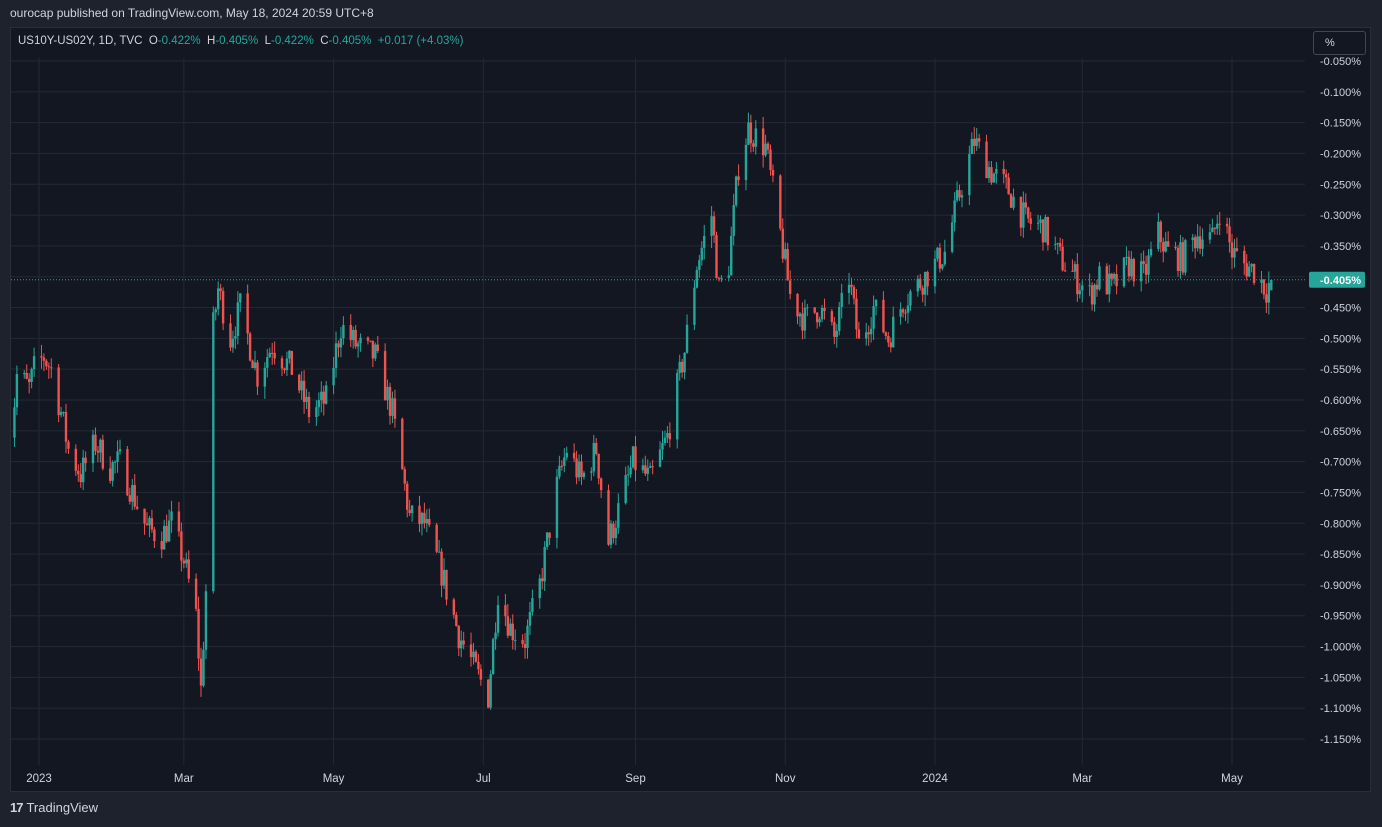 Image resolution: width=1382 pixels, height=827 pixels. Describe the element at coordinates (153, 41) in the screenshot. I see `legend-open-label: O` at that location.